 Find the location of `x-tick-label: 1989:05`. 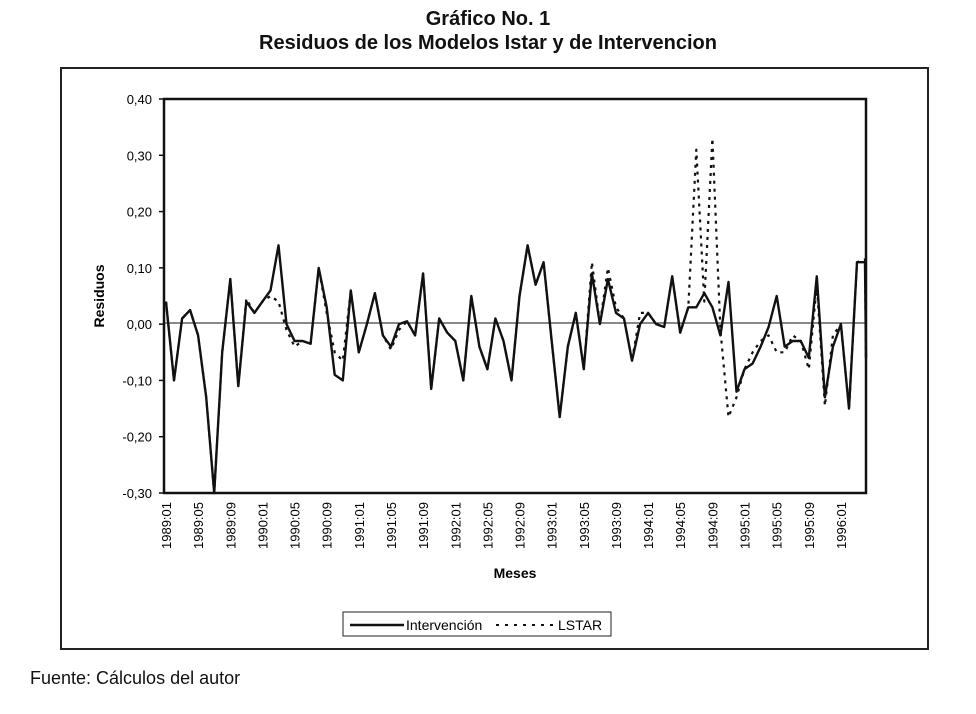

x-tick-label: 1989:05 is located at coordinates (198, 525).